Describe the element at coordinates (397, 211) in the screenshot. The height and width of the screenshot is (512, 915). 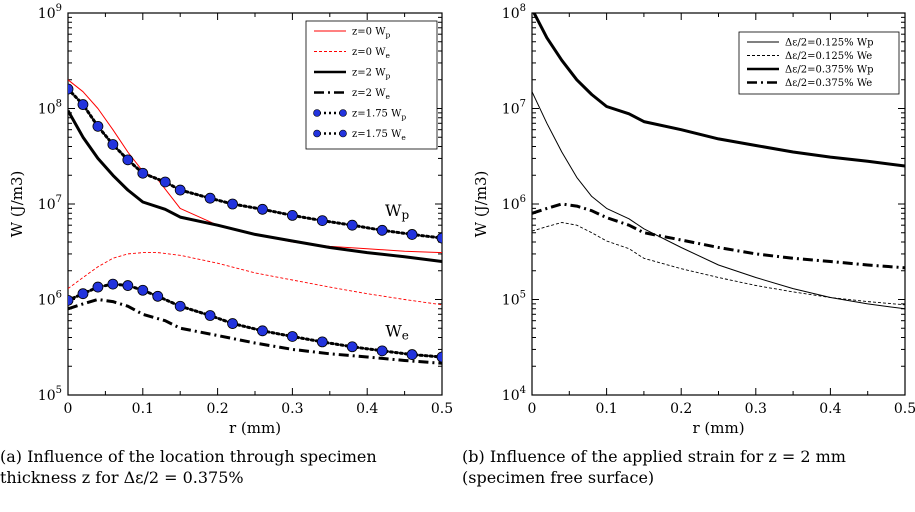
I see `annotation-label: Wp` at that location.